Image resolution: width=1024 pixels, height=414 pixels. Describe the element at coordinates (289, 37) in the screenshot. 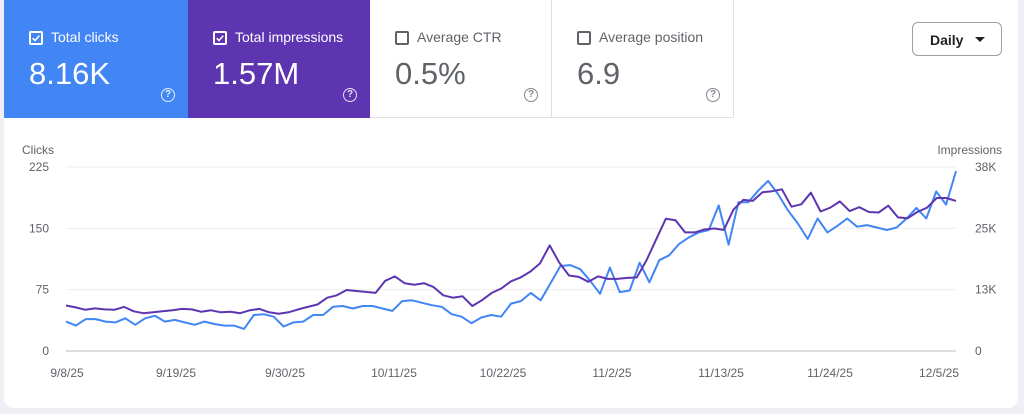

I see `metric-label: Total impressions` at that location.